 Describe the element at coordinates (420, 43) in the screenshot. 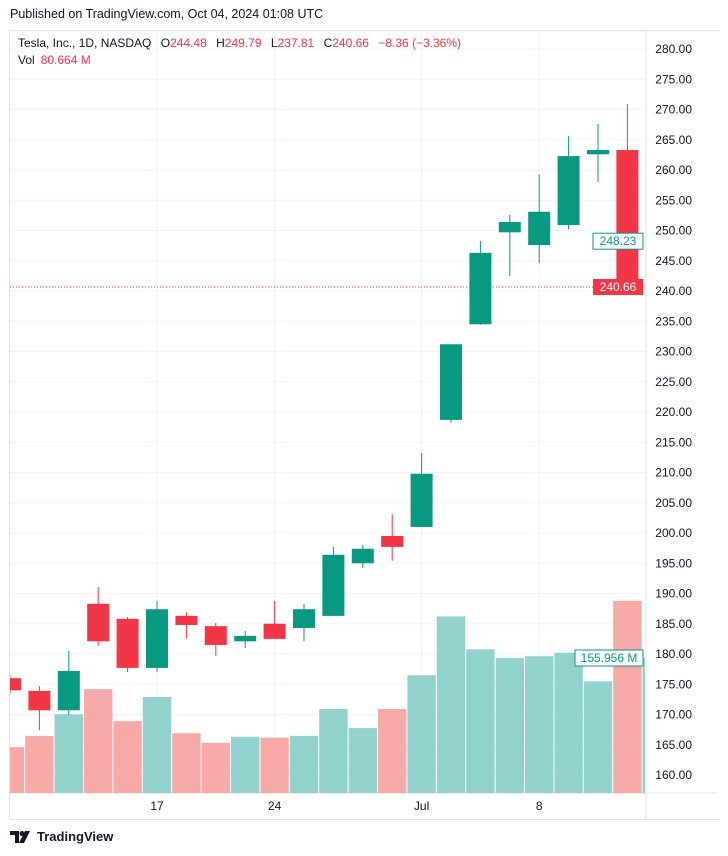

I see `change-value: −8.36 (−3.36%)` at that location.